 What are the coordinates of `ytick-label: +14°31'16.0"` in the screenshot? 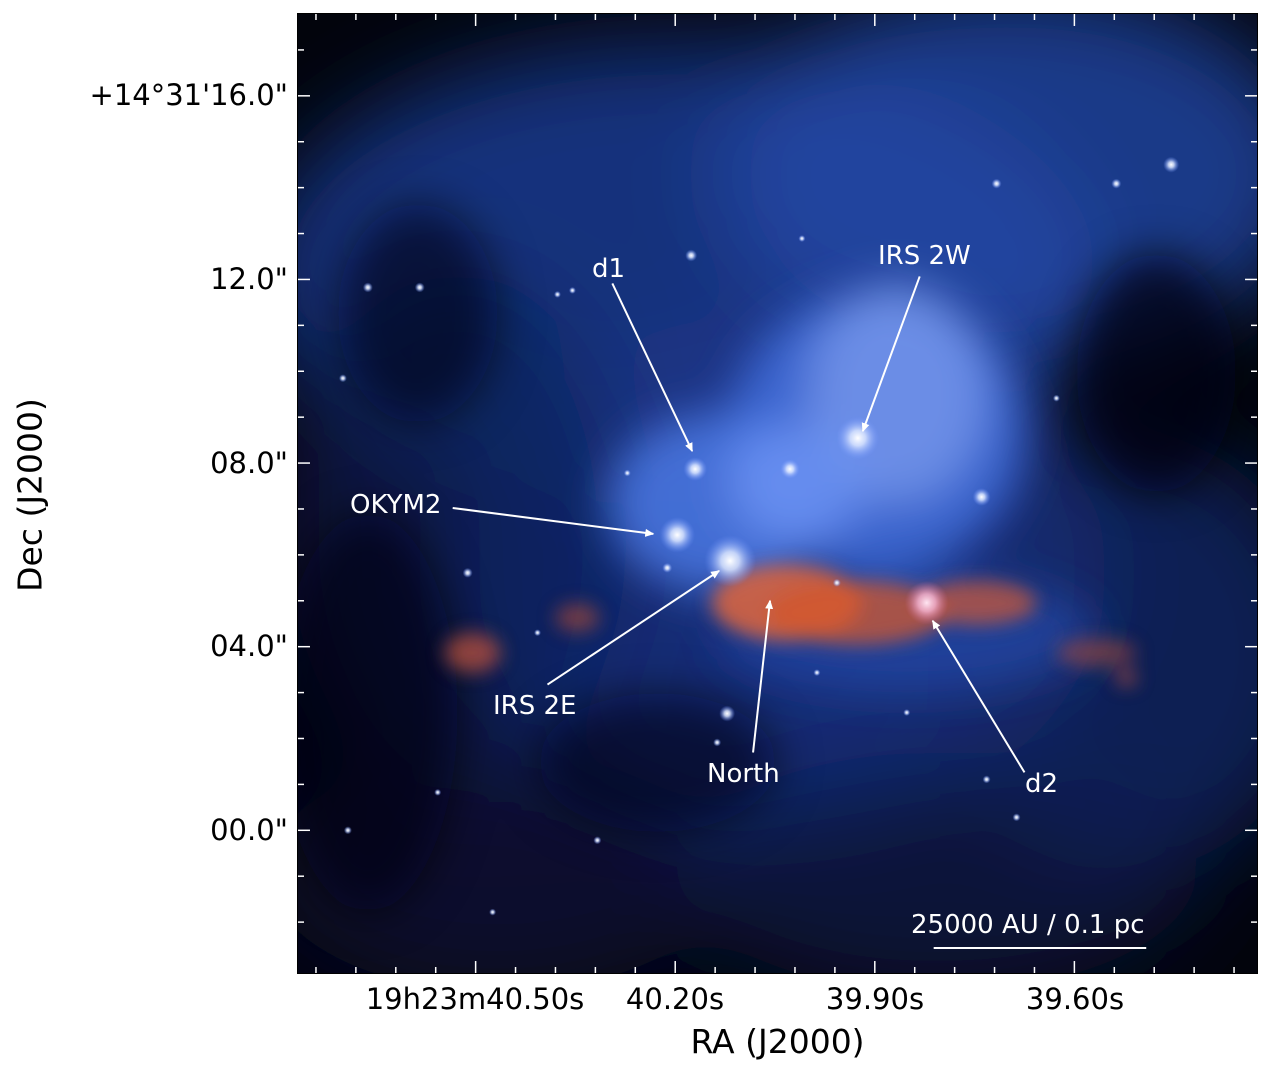 It's located at (188, 95).